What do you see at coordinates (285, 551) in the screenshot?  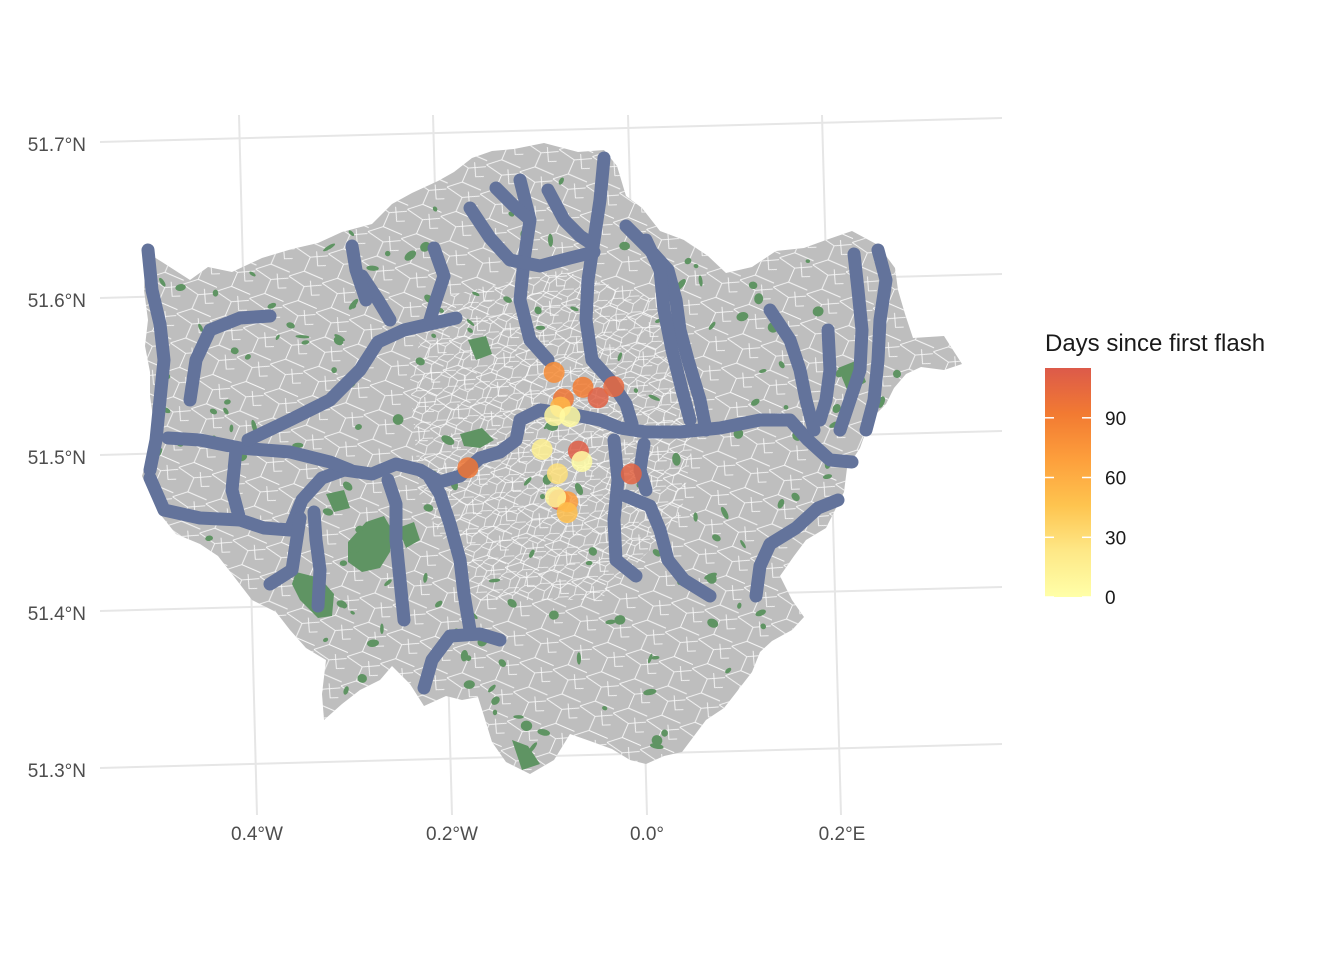 I see `river-mole` at bounding box center [285, 551].